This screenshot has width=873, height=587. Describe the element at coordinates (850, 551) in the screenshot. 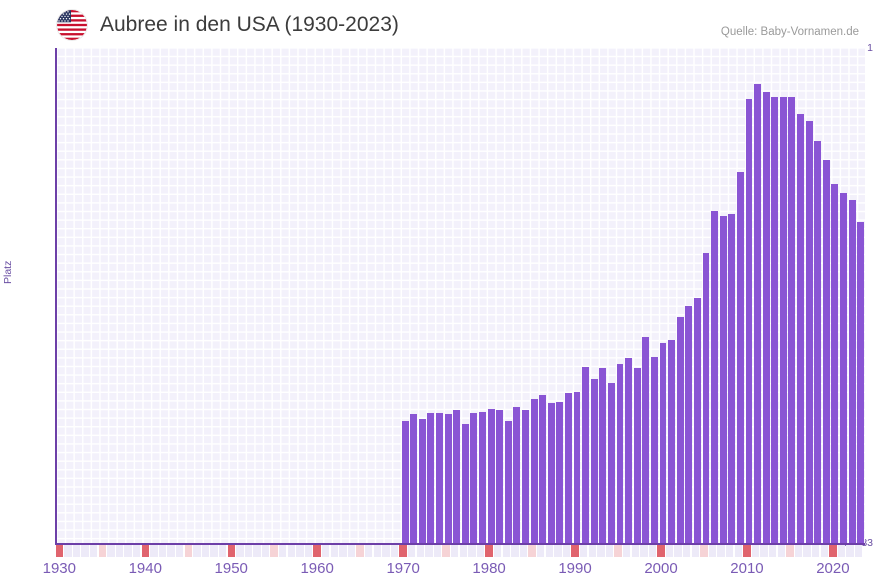

I see `x-tick-2022` at that location.